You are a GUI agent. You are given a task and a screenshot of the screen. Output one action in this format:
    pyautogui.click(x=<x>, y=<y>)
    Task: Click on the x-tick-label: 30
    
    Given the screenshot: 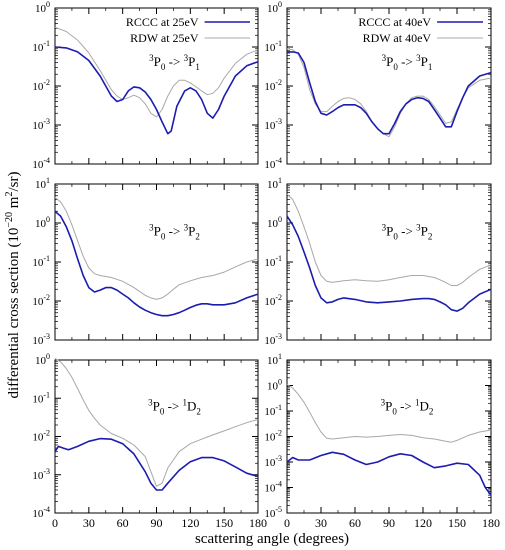 What is the action you would take?
    pyautogui.click(x=89, y=523)
    